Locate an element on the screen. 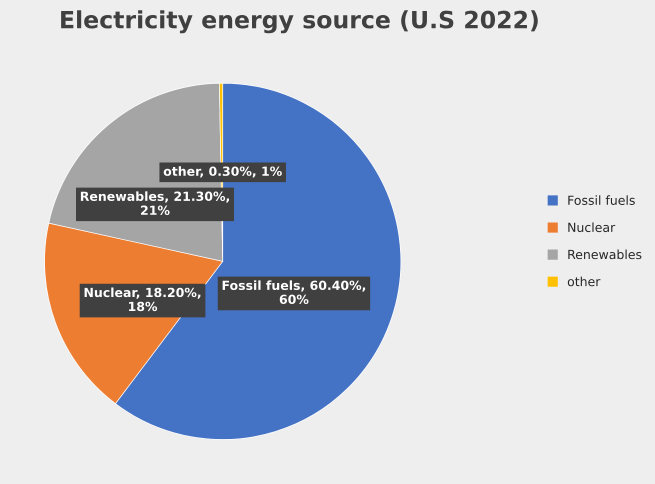  data-label: Nuclear, 18.20%, 18% is located at coordinates (142, 299).